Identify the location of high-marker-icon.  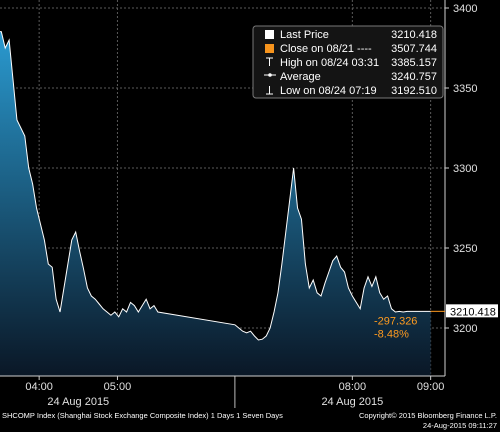
(269, 61).